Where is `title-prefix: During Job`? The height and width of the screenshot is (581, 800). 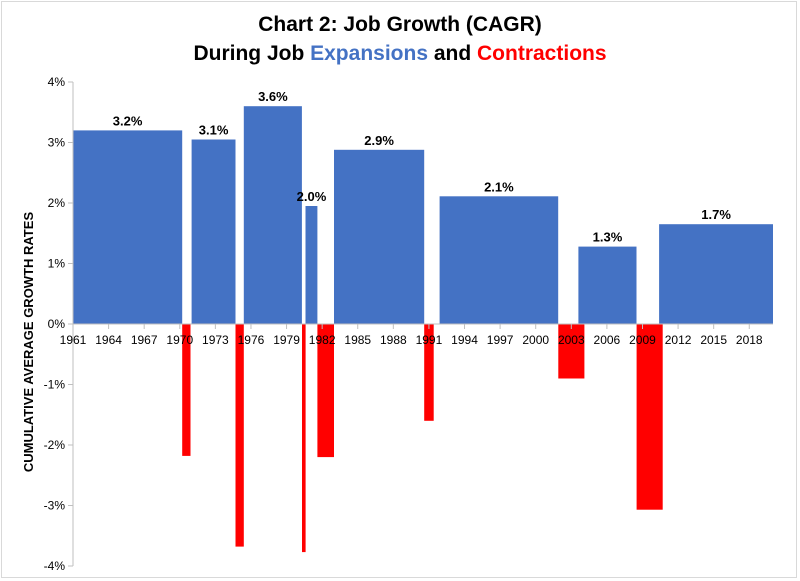
title-prefix: During Job is located at coordinates (252, 53).